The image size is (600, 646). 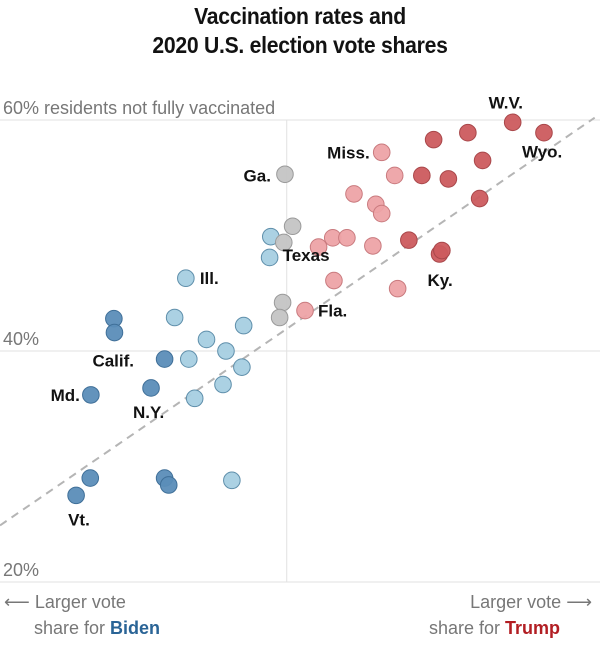 I want to click on chart-title-line2: 2020 U.S. election vote shares, so click(x=300, y=45).